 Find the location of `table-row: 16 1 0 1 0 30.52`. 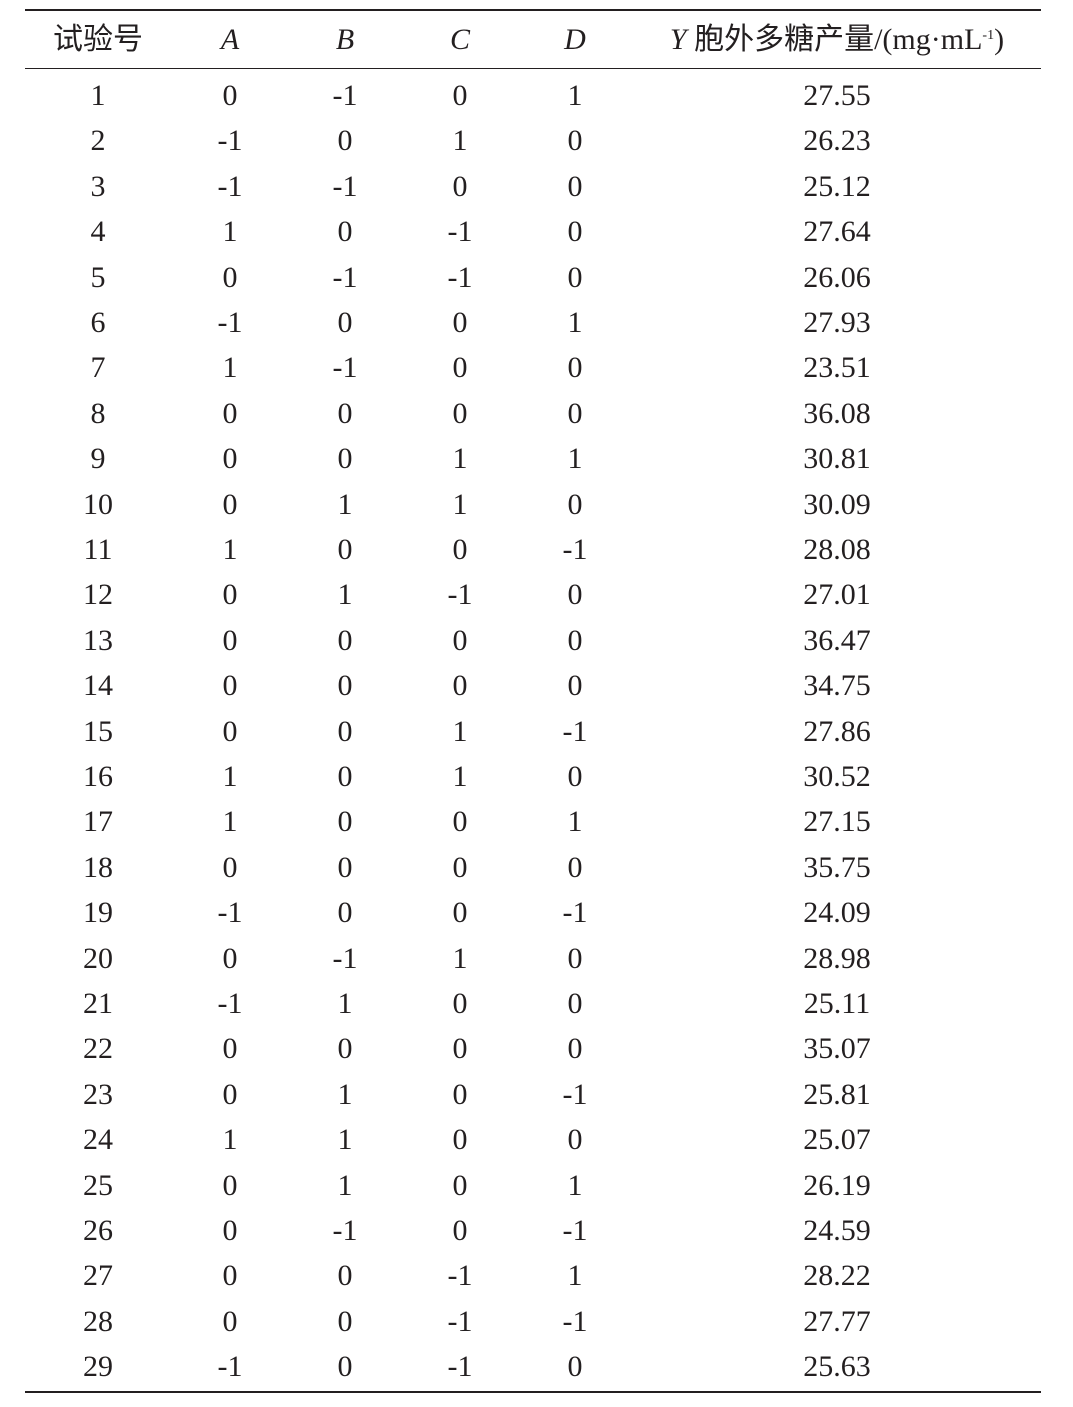

table-row: 16 1 0 1 0 30.52 is located at coordinates (536, 776).